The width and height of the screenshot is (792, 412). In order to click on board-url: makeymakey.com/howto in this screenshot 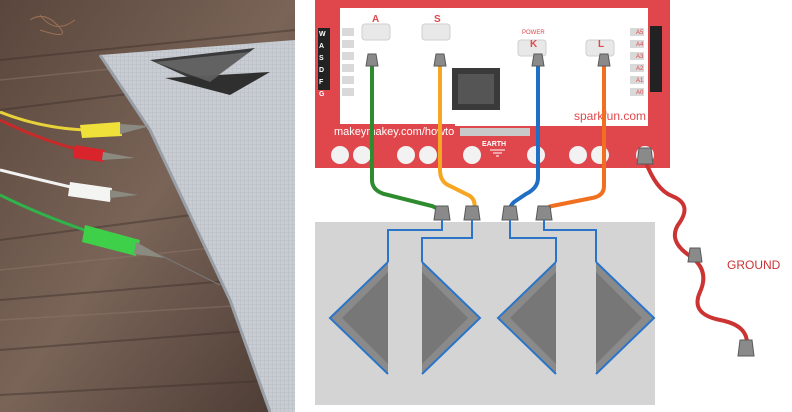, I will do `click(394, 132)`.